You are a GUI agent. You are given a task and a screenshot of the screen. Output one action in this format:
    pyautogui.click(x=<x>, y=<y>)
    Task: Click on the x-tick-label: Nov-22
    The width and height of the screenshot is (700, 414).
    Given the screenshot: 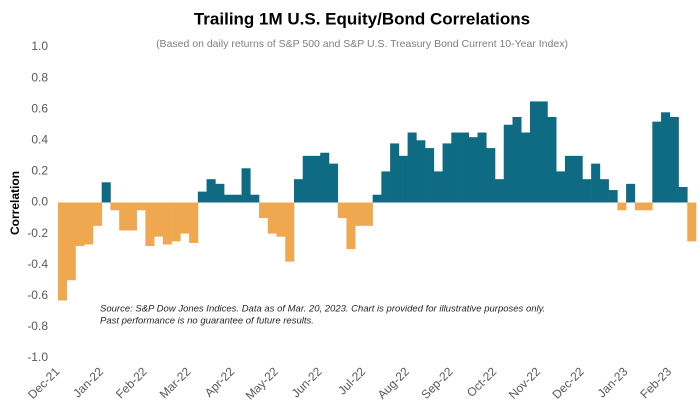 What is the action you would take?
    pyautogui.click(x=524, y=382)
    